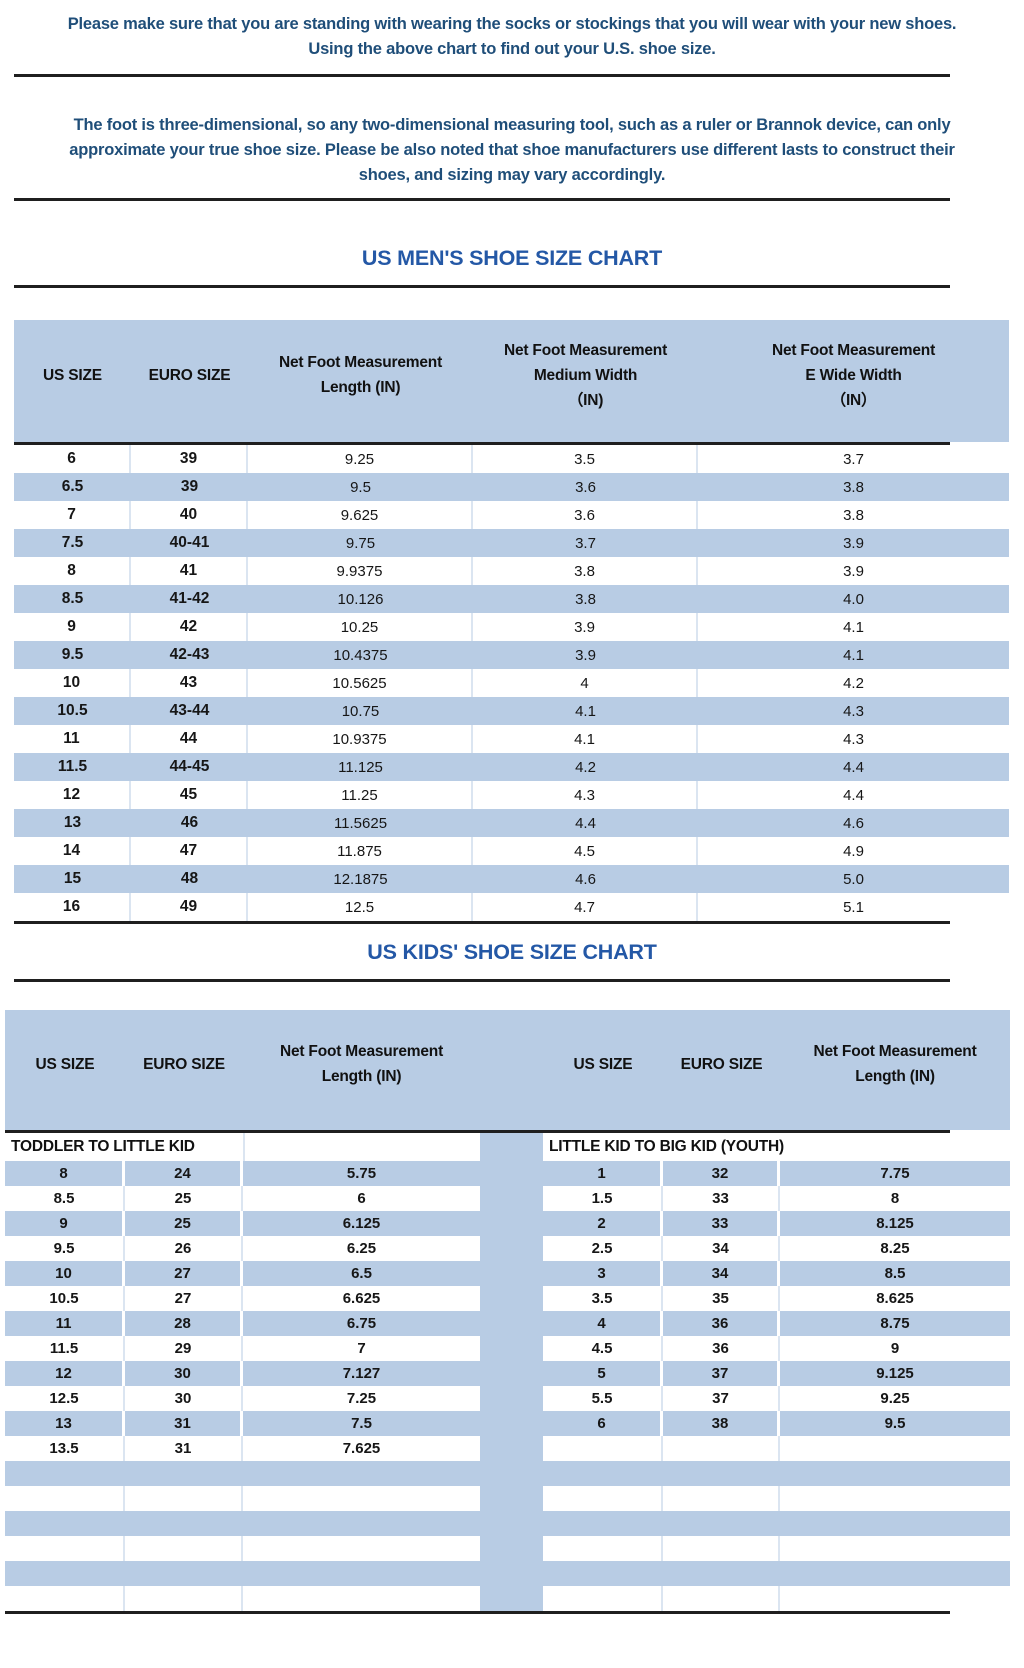 The image size is (1024, 1668). What do you see at coordinates (360, 543) in the screenshot?
I see `table-cell: 9.75` at bounding box center [360, 543].